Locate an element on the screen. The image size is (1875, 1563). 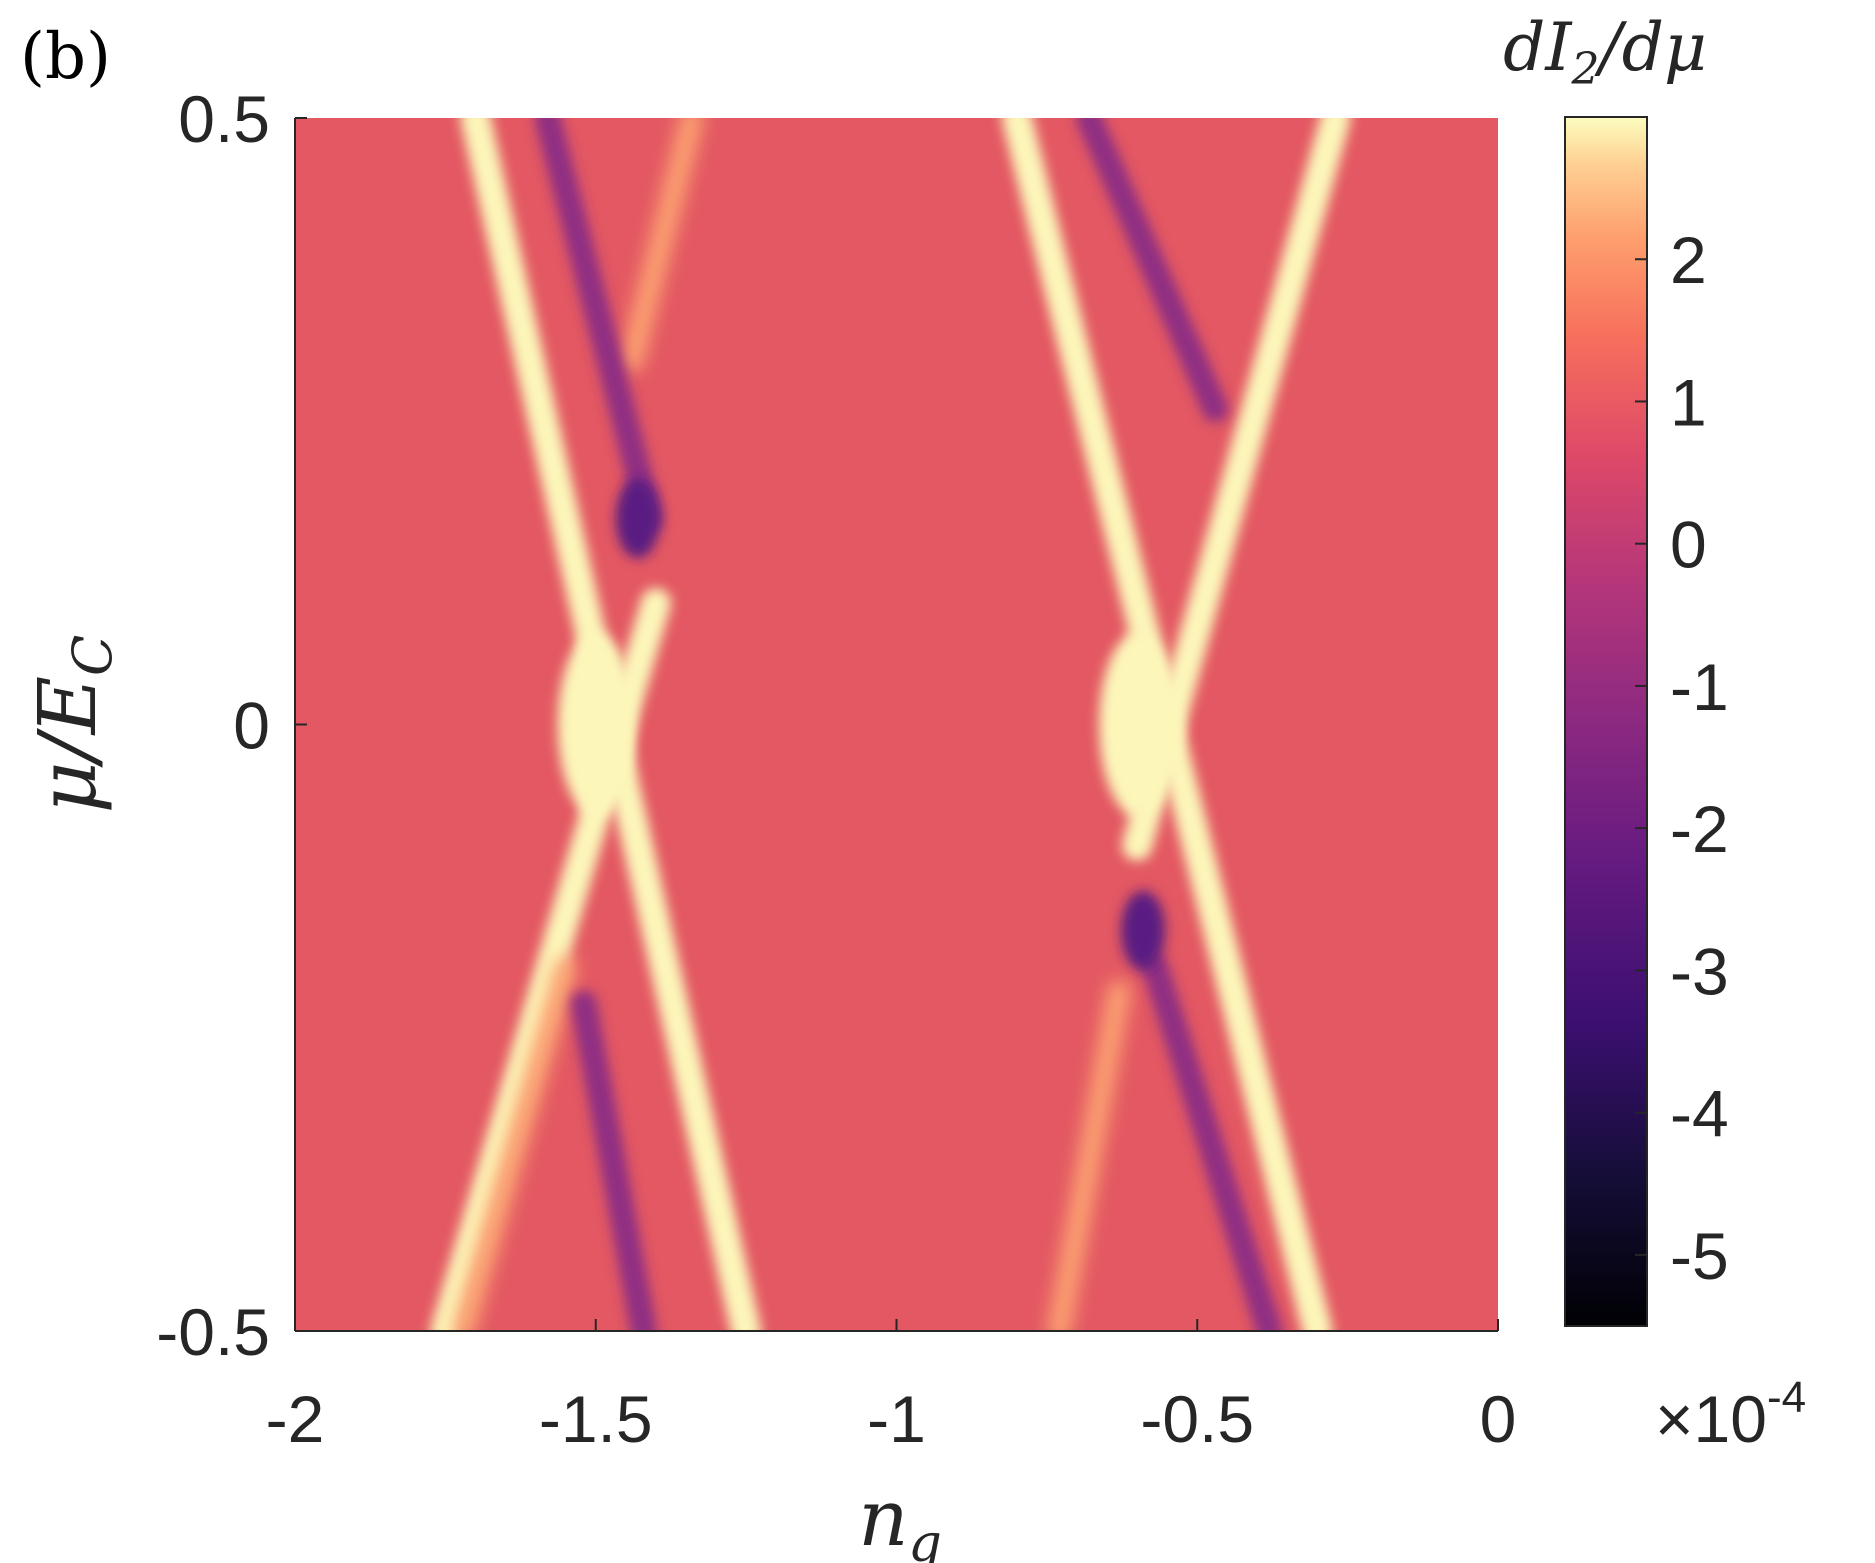
x-tick-label: -0.5 is located at coordinates (1197, 1419).